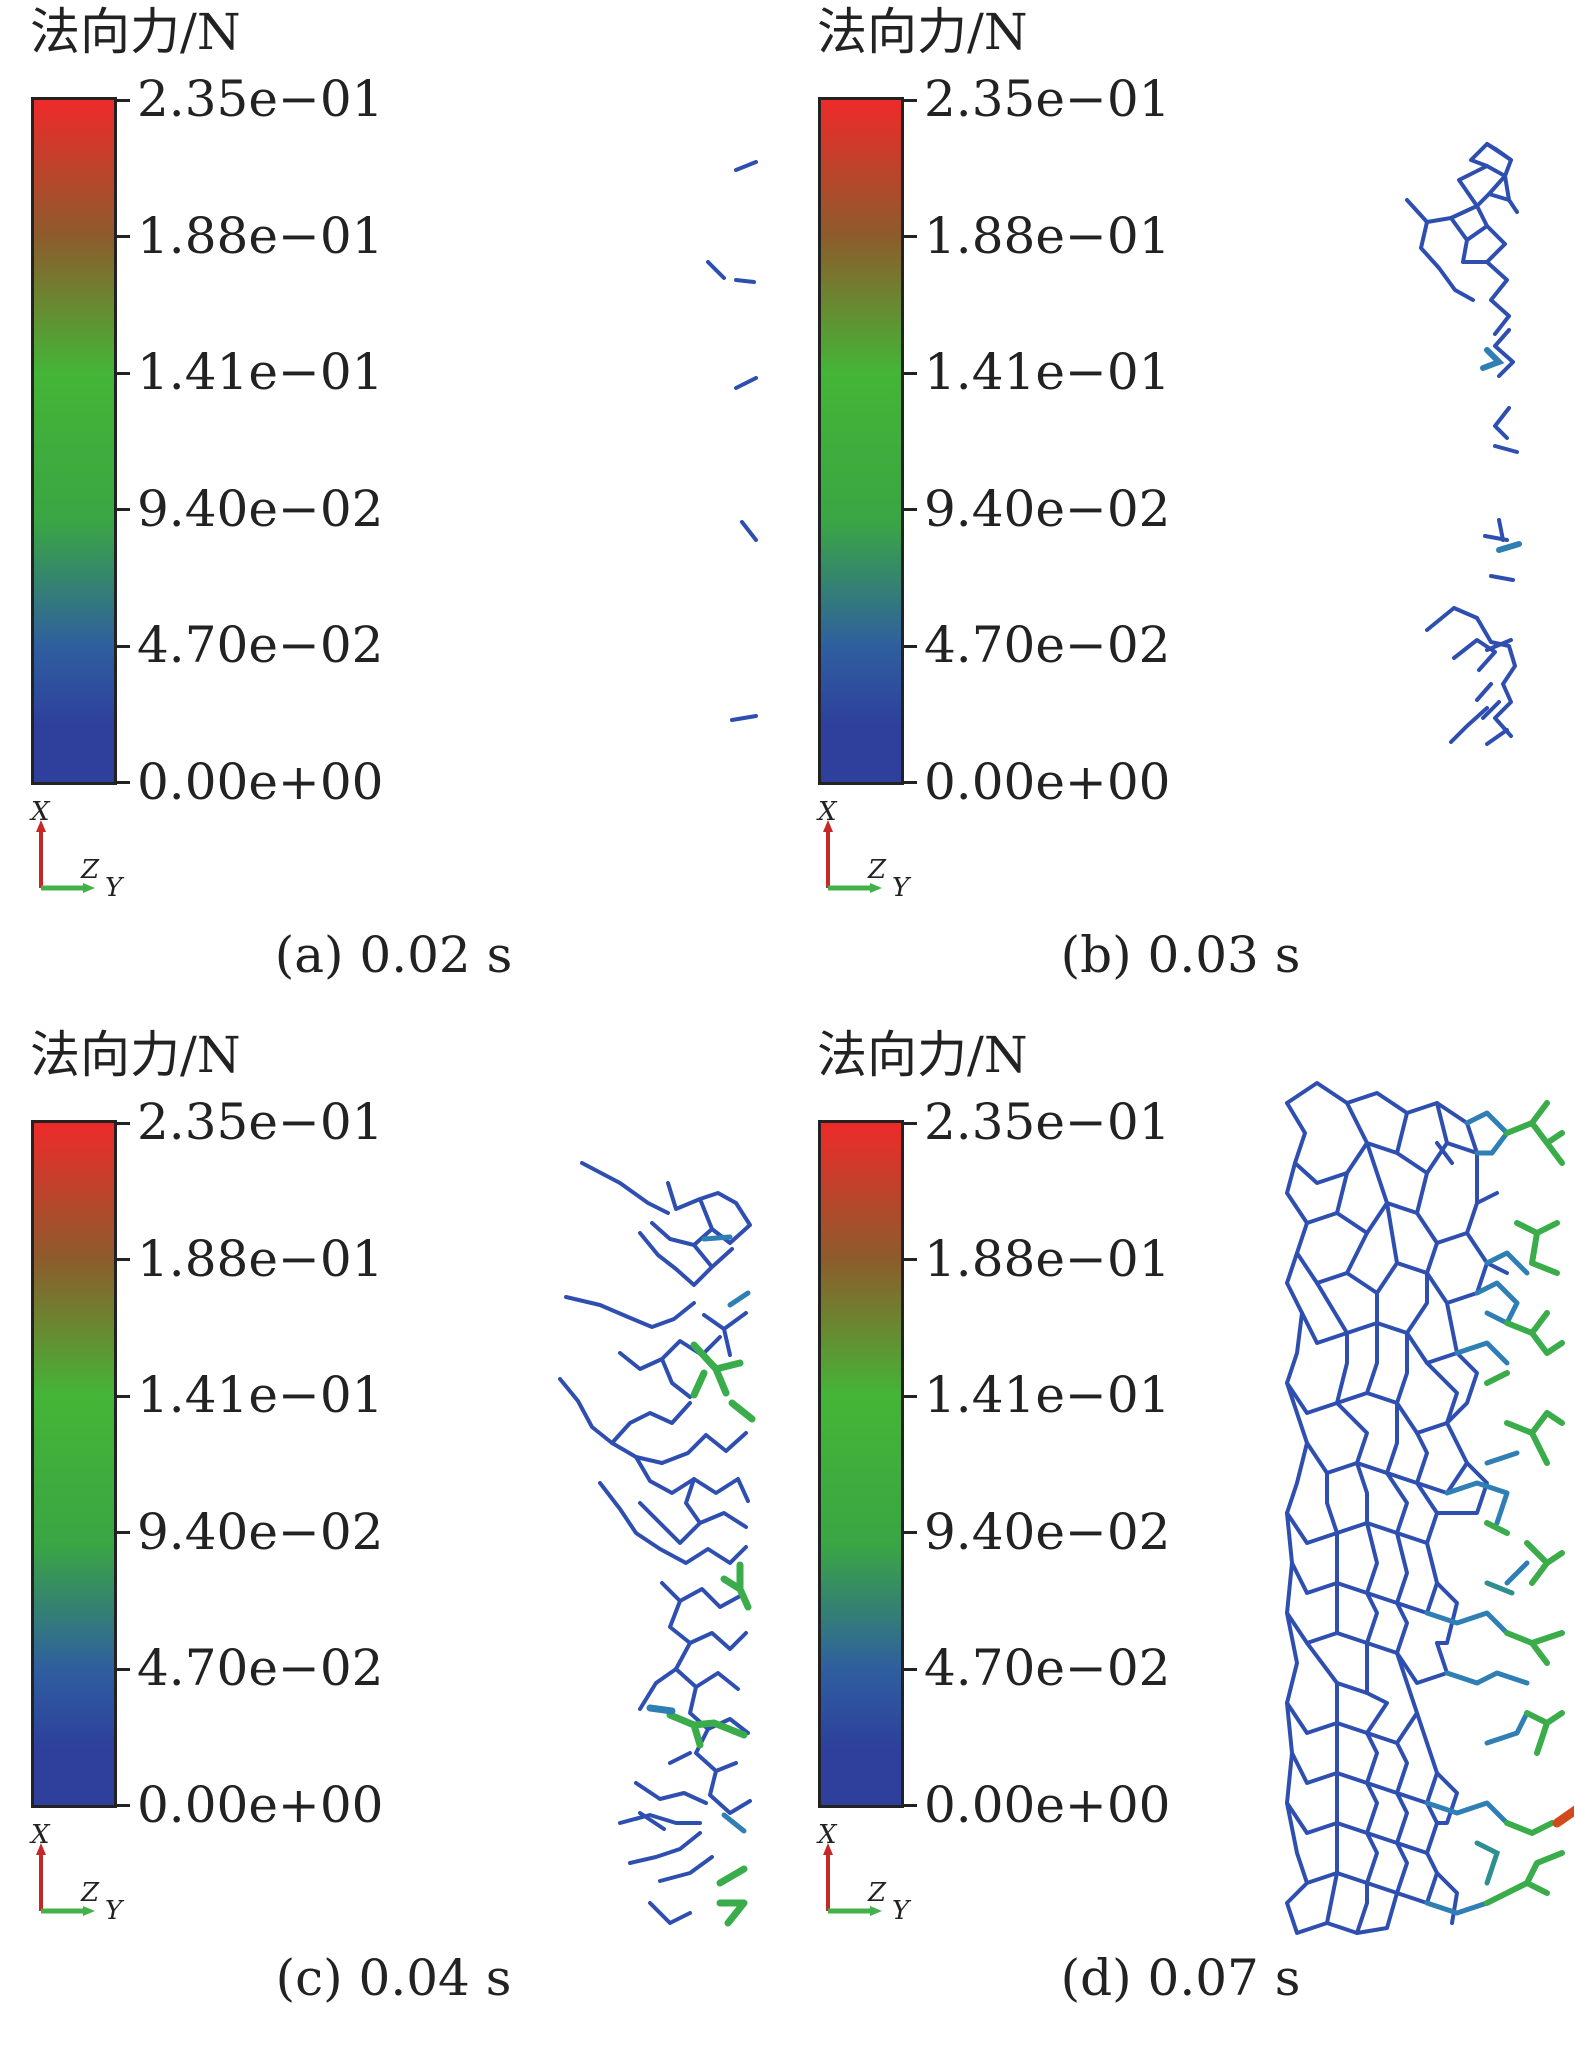 This screenshot has width=1575, height=2046. Describe the element at coordinates (1180, 955) in the screenshot. I see `panel-caption: (b) 0.03 s` at that location.